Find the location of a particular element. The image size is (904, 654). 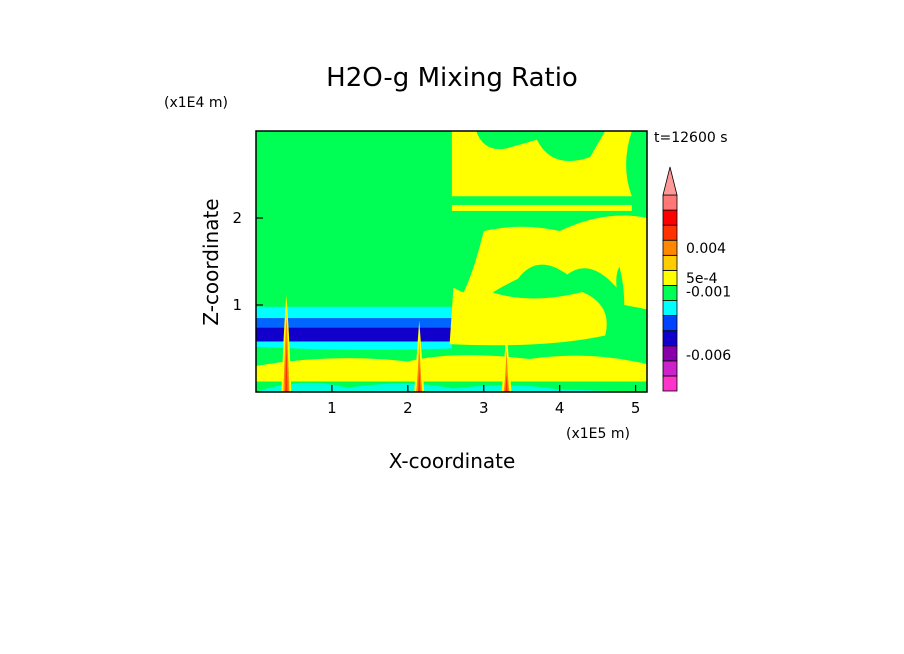

green-bottom is located at coordinates (451, 386).